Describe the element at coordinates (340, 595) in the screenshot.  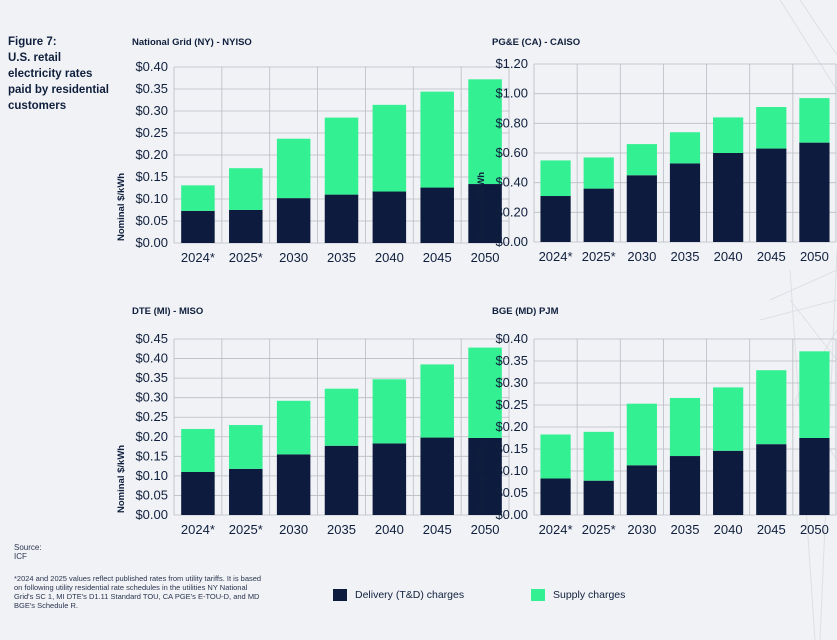
I see `legend-swatch-delivery` at that location.